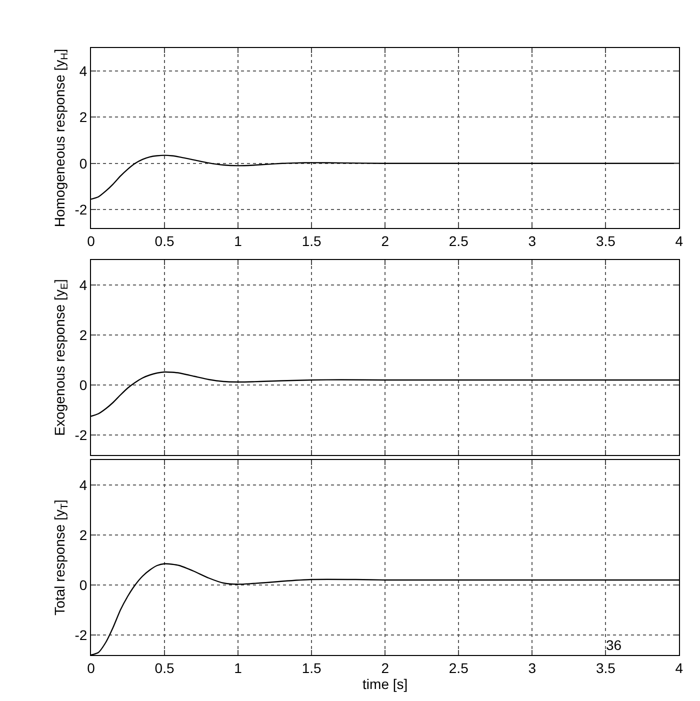 This screenshot has height=701, width=700. I want to click on x-axis-title: time [s], so click(385, 684).